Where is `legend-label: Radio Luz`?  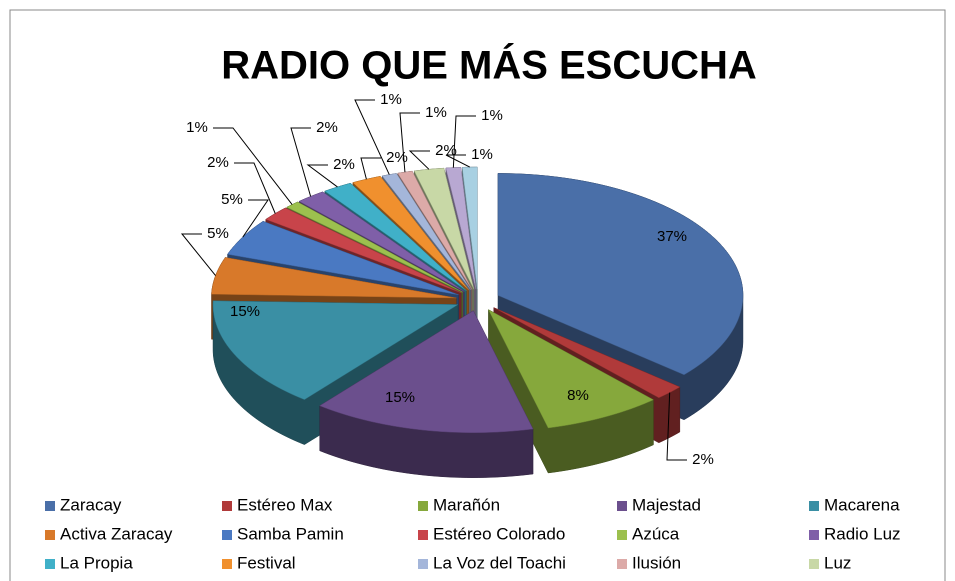
legend-label: Radio Luz is located at coordinates (862, 533).